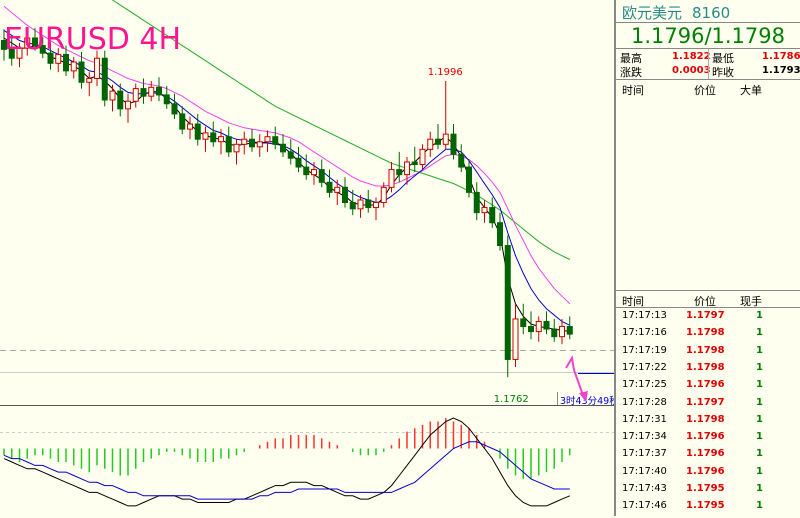 The image size is (800, 518). I want to click on stat-high-label: 最高, so click(631, 58).